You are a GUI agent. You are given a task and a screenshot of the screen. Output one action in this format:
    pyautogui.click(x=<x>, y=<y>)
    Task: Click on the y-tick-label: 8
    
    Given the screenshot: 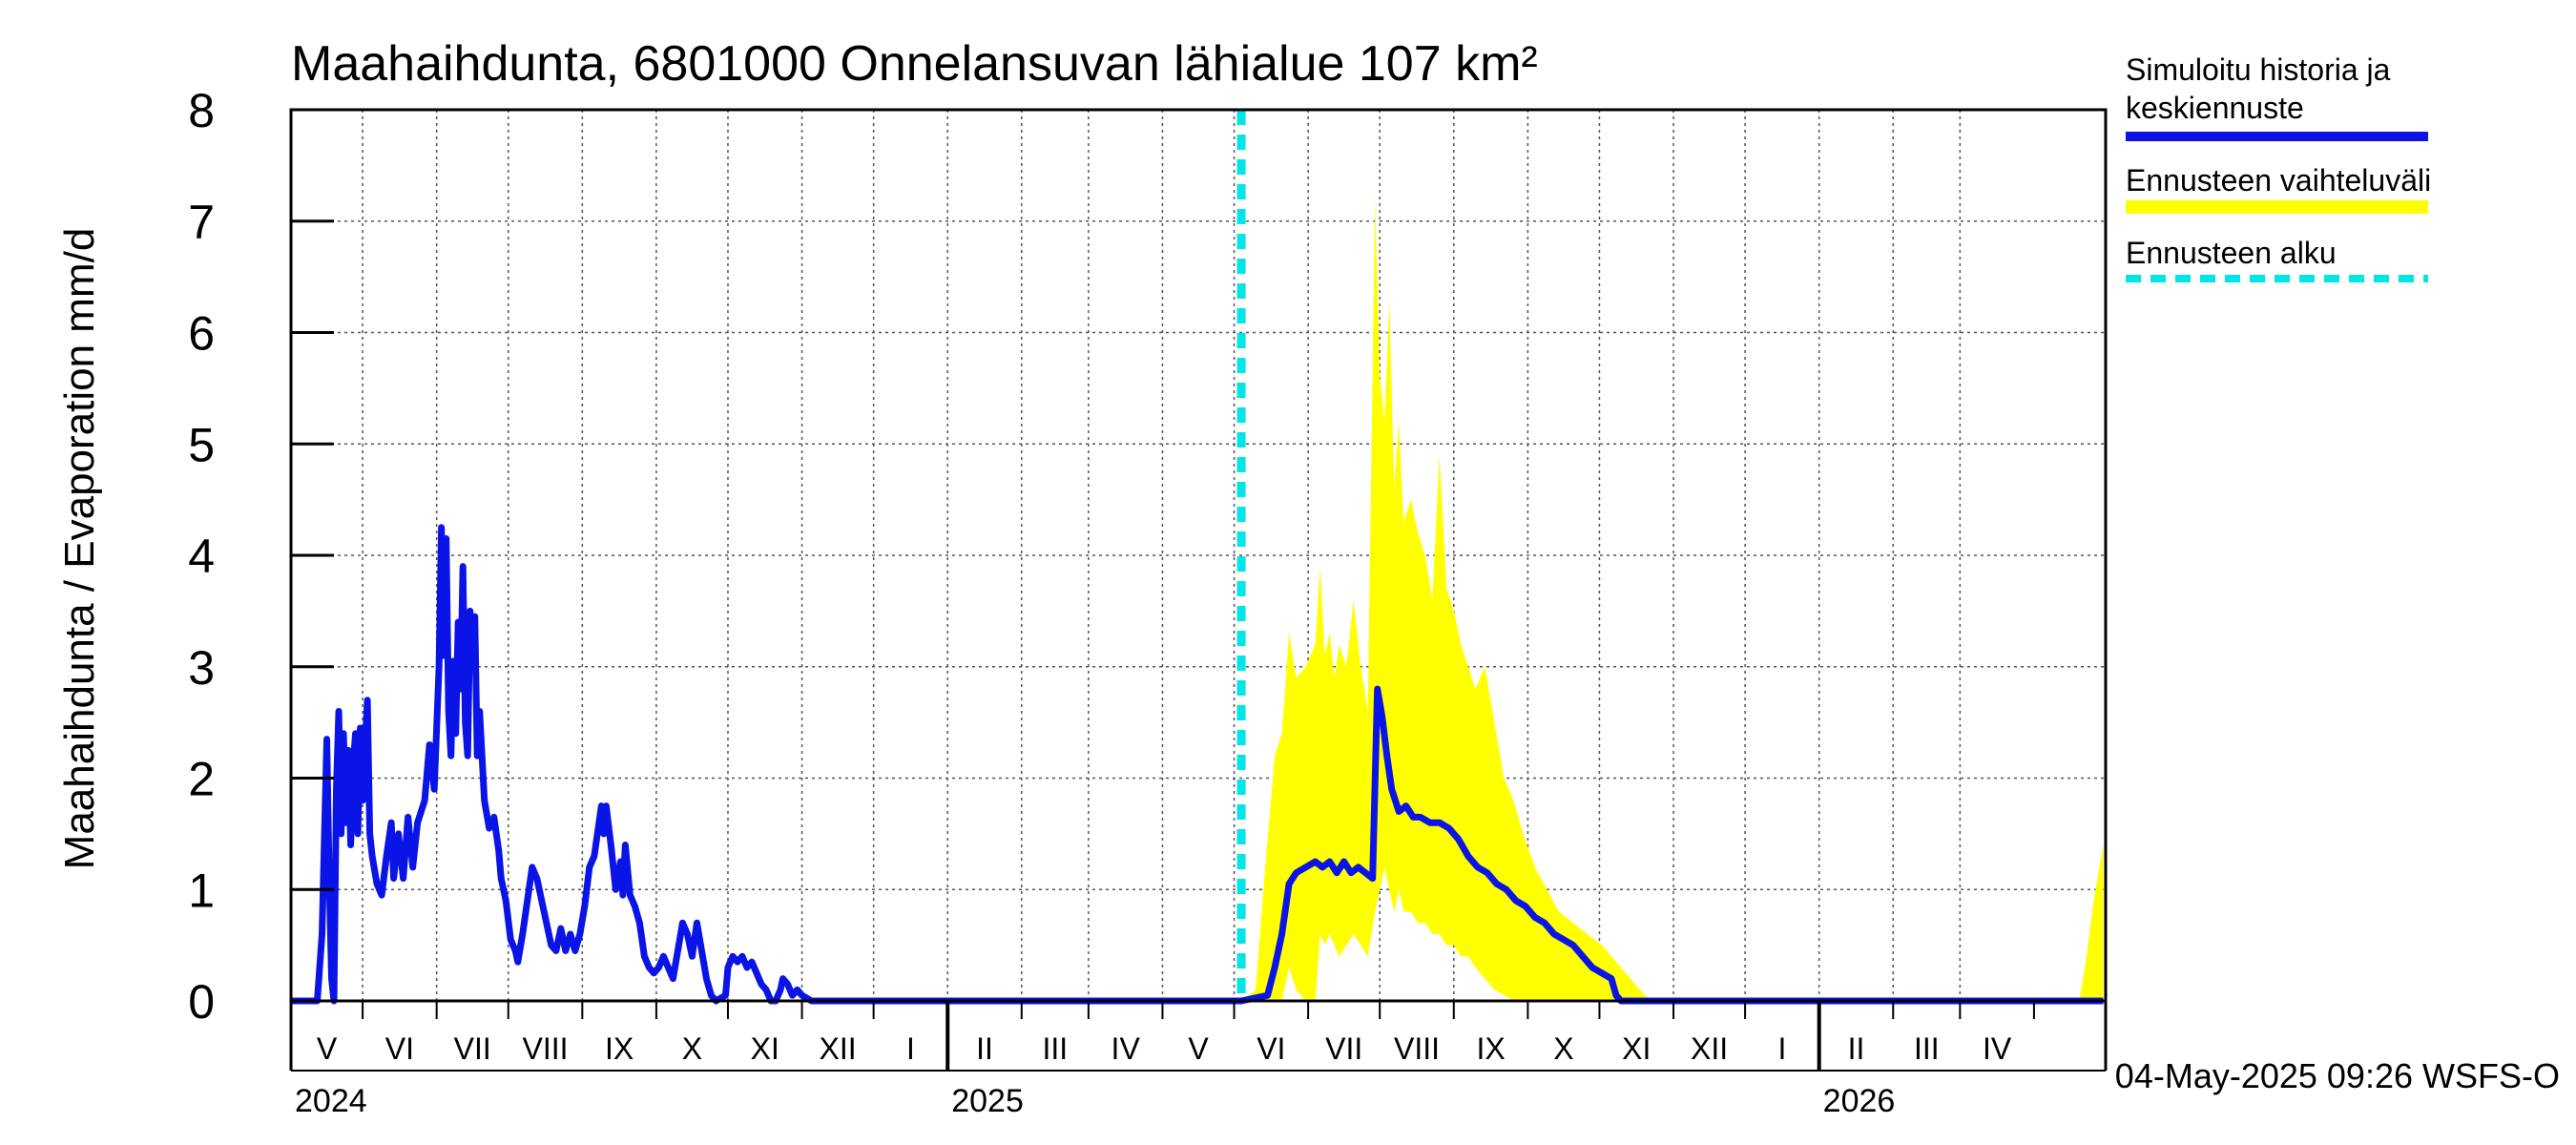 What is the action you would take?
    pyautogui.click(x=201, y=110)
    